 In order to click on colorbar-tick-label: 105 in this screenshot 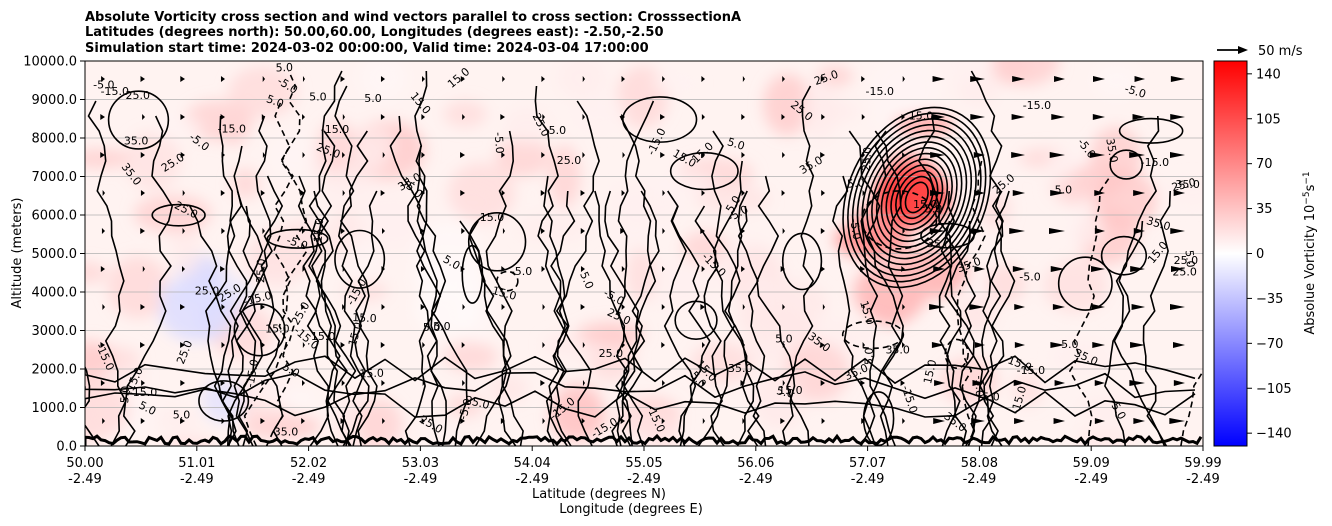, I will do `click(1268, 119)`.